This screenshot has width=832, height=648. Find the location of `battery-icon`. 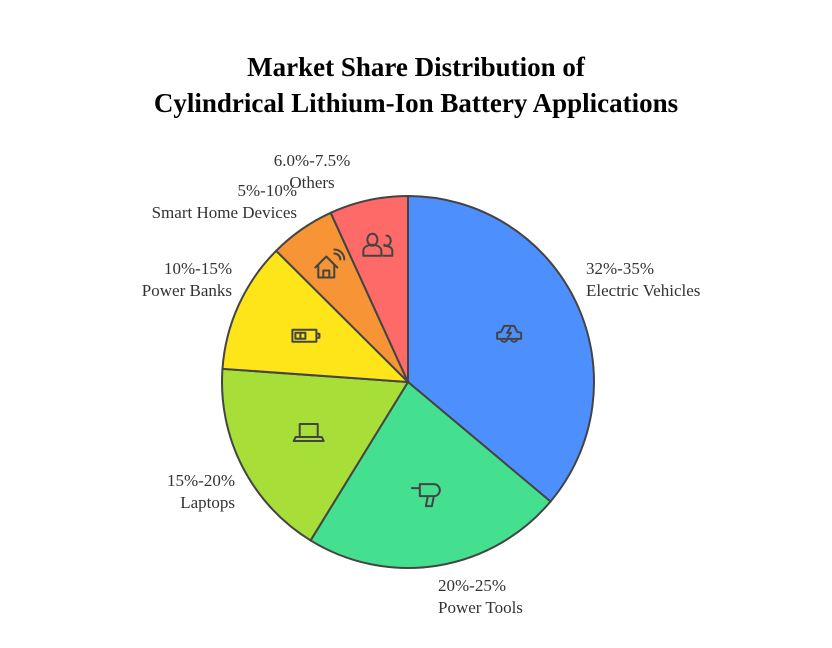

battery-icon is located at coordinates (306, 335).